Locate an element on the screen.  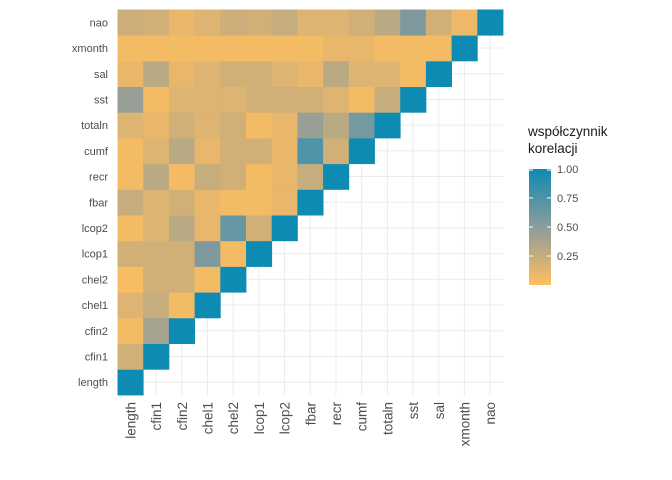
legend-title-line-2: korelacji is located at coordinates (553, 148).